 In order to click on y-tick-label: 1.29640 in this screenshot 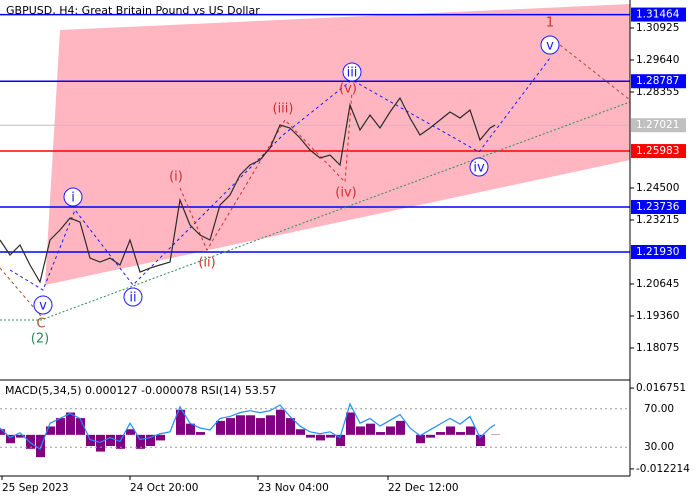, I will do `click(657, 60)`.